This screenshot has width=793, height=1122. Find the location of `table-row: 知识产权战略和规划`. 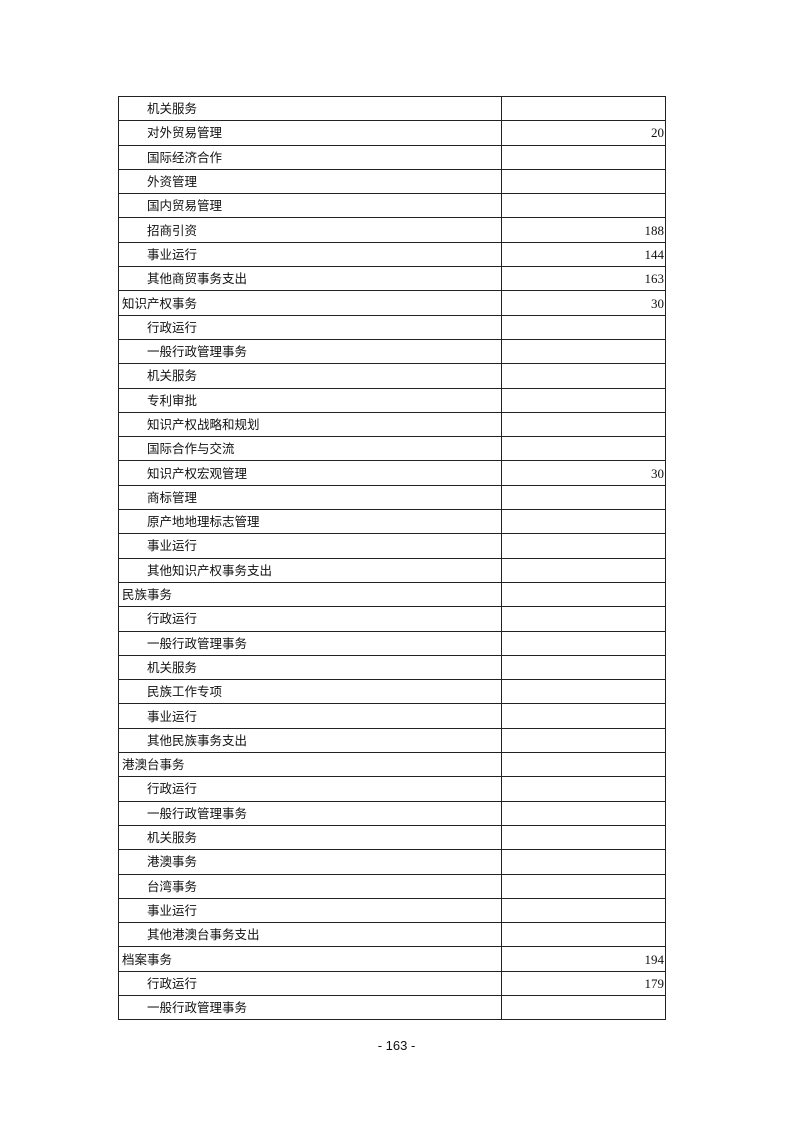

table-row: 知识产权战略和规划 is located at coordinates (392, 424).